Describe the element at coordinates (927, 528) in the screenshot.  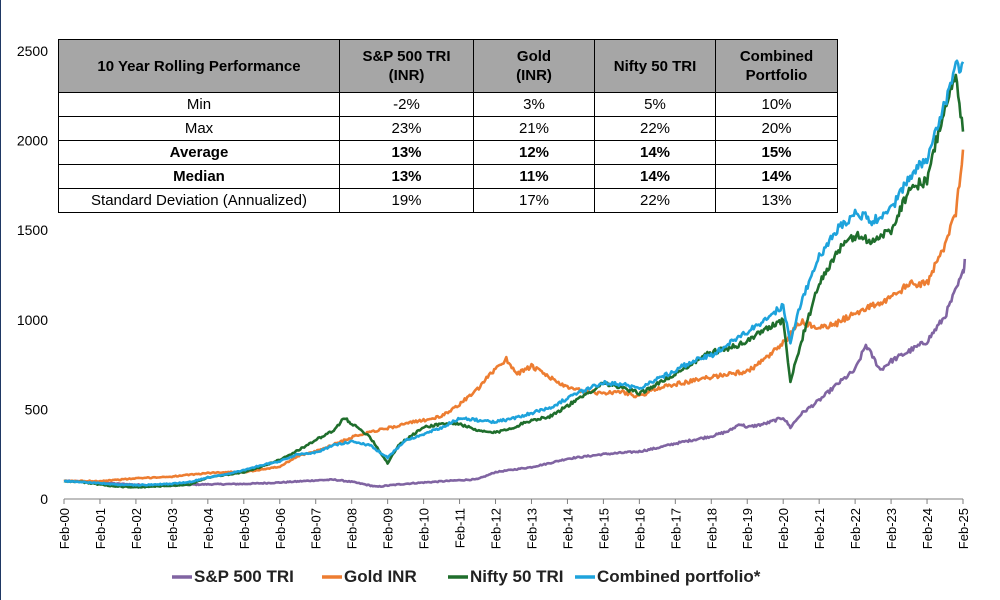
I see `x-tick-label: Feb-24` at that location.